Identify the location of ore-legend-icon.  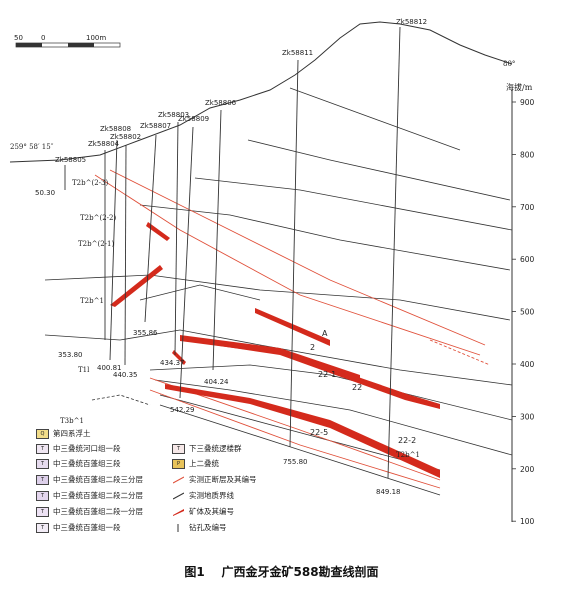
(178, 511).